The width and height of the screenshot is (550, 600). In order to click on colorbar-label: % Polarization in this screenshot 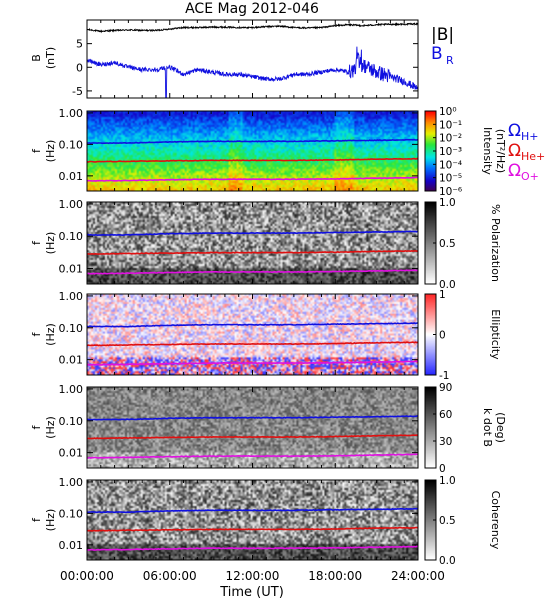, I will do `click(495, 243)`.